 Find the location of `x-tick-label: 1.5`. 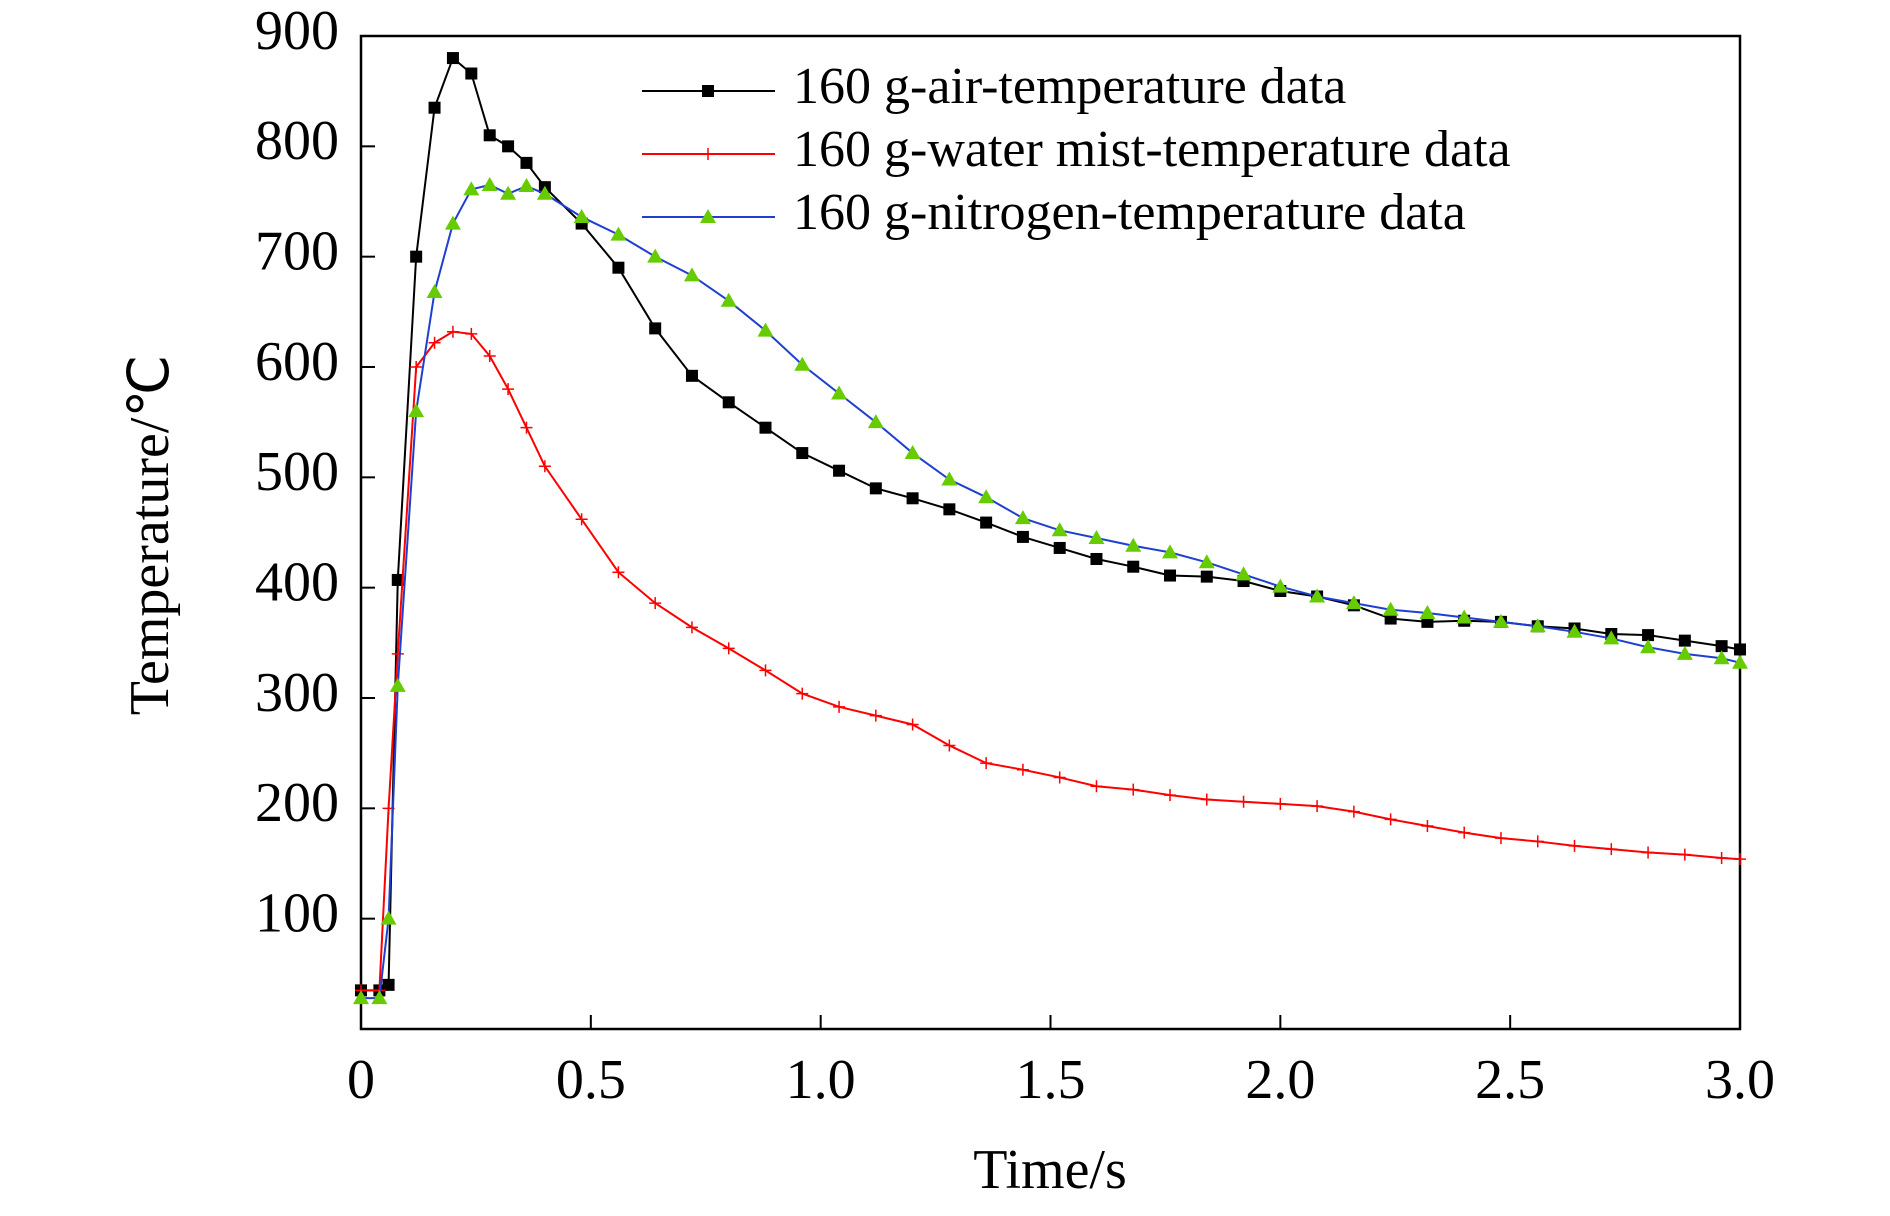

x-tick-label: 1.5 is located at coordinates (1051, 1080).